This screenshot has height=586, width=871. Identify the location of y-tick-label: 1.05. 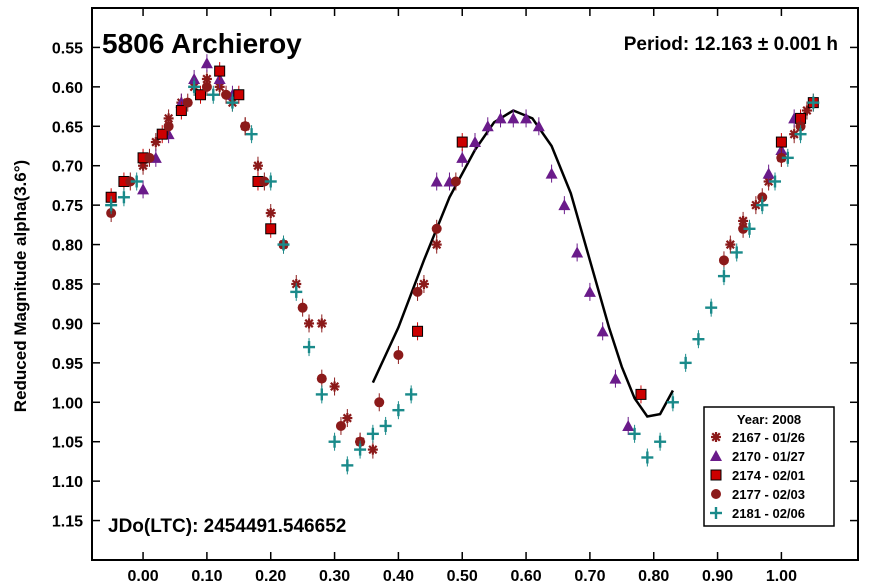
(67, 443).